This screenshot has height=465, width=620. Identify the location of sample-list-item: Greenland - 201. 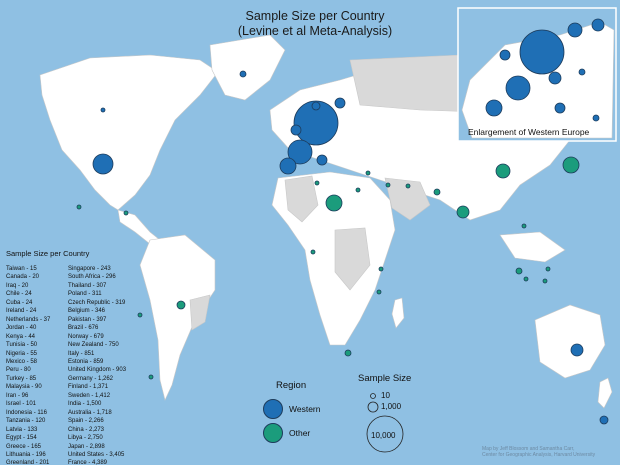
(28, 462).